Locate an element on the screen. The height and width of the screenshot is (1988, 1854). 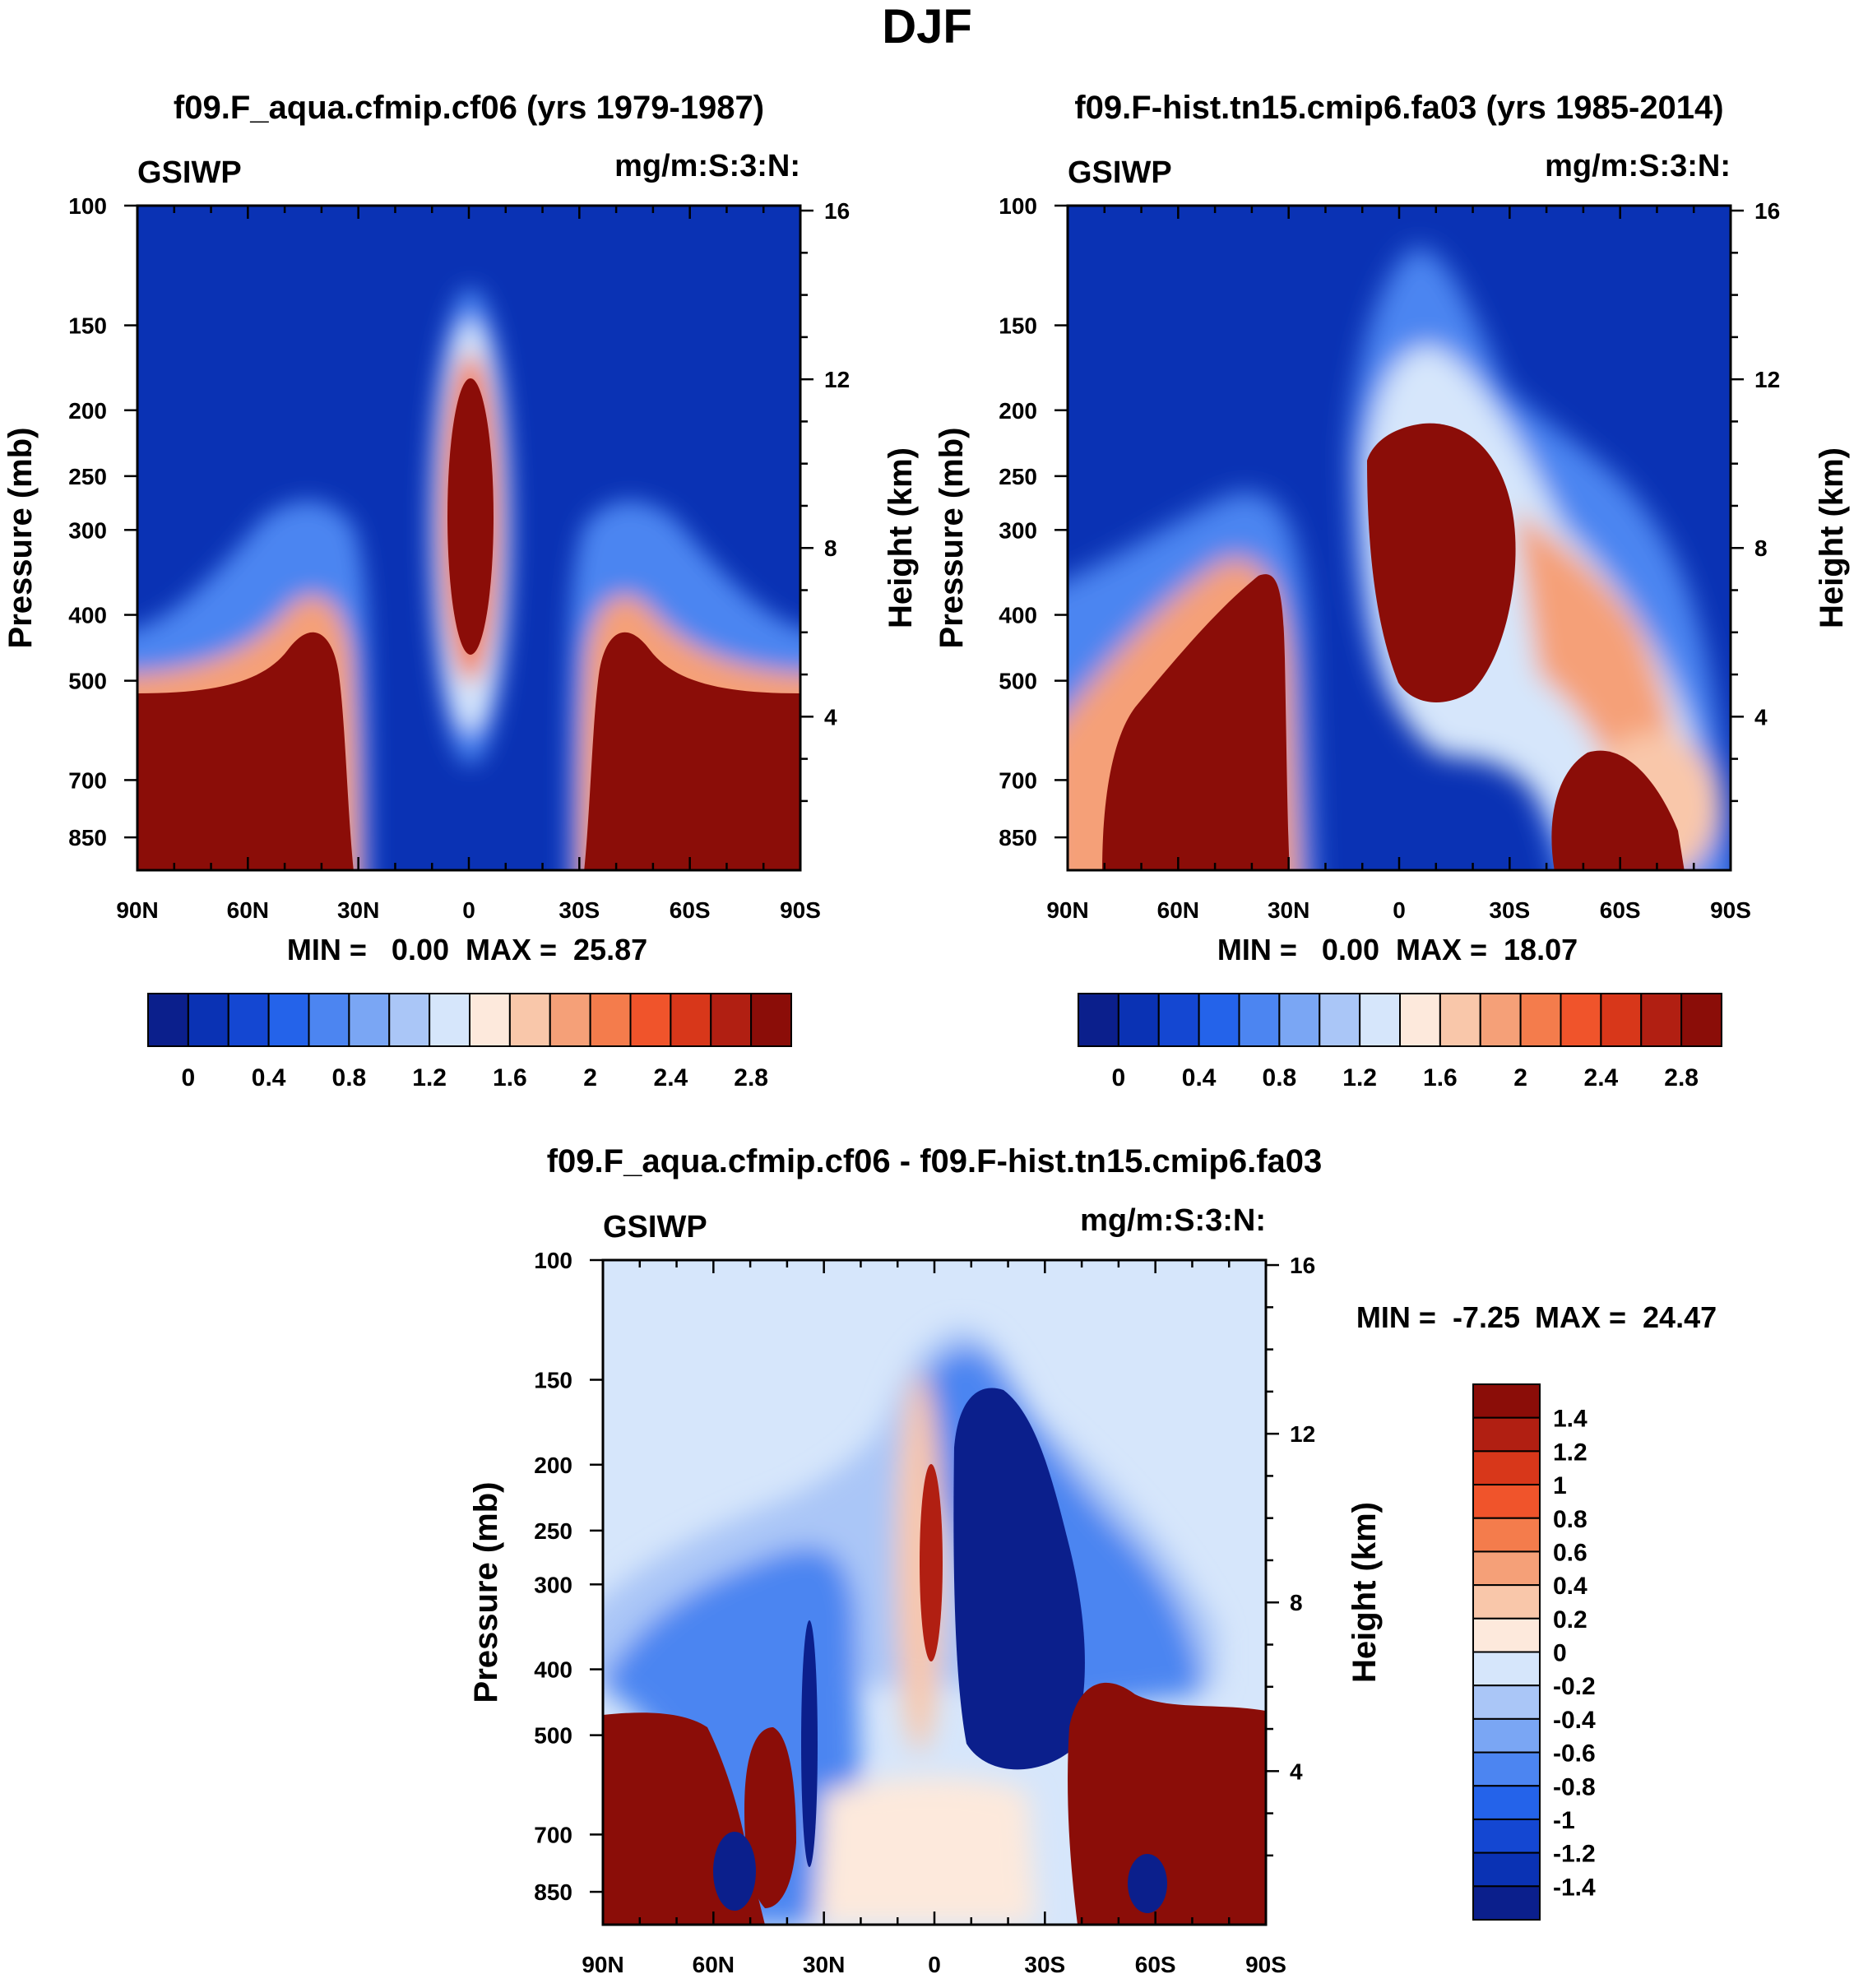
tropical-max-core is located at coordinates (470, 516).